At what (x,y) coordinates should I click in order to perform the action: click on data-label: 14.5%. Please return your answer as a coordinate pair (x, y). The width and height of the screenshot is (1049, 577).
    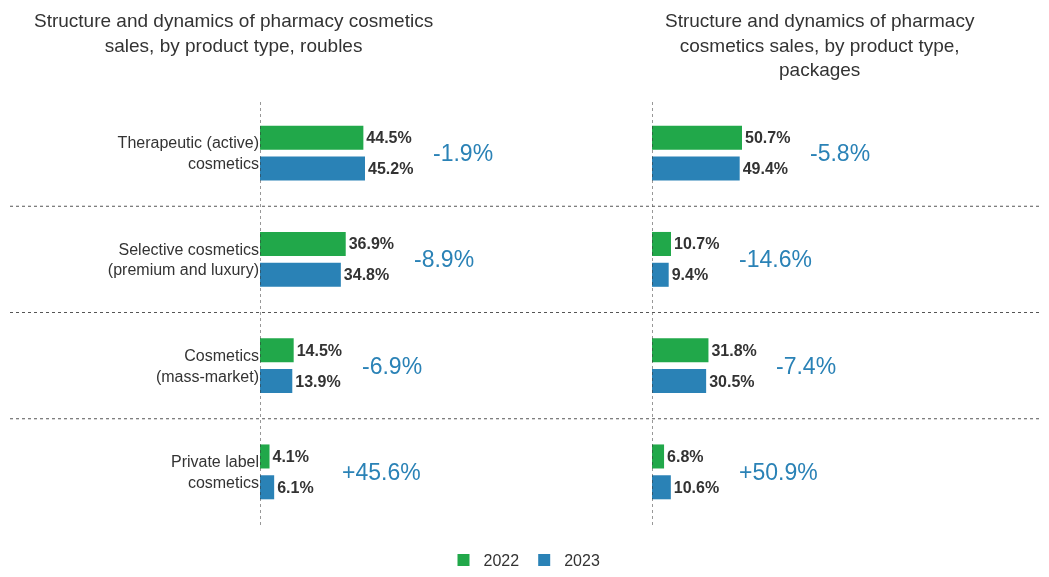
    Looking at the image, I should click on (319, 350).